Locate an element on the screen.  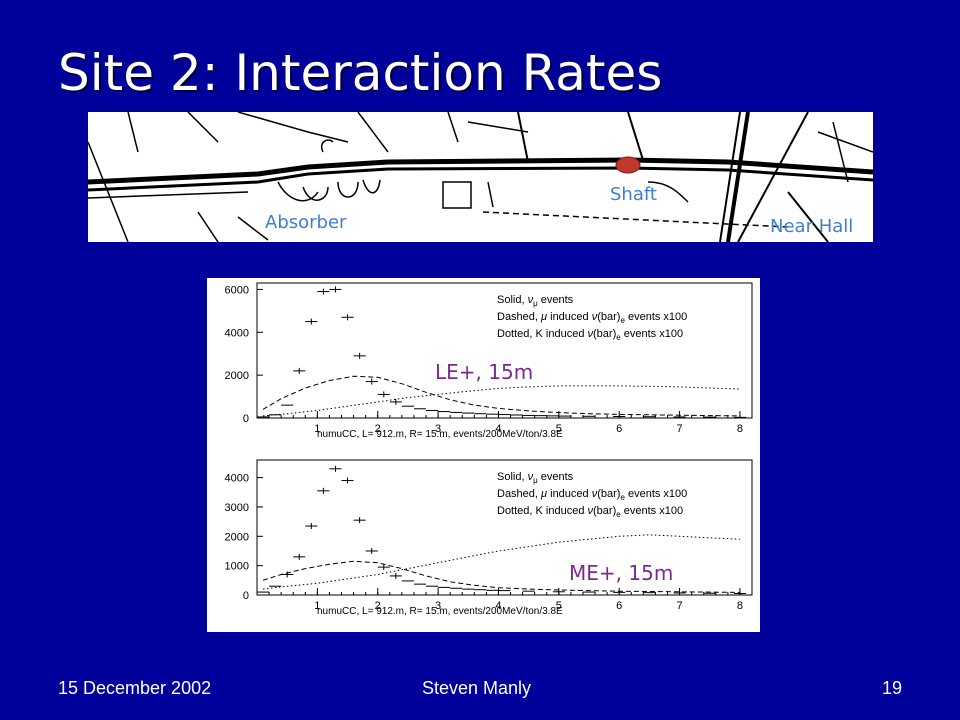
shaft-label: Shaft is located at coordinates (633, 194).